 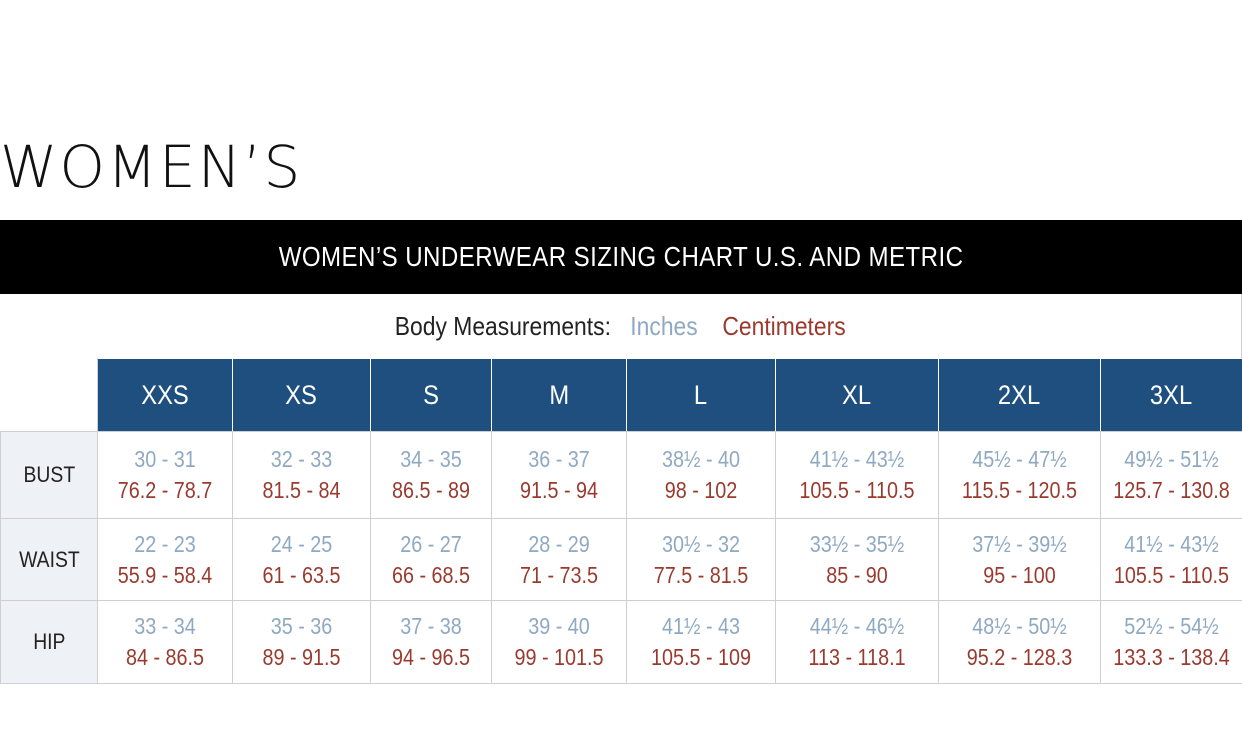 I want to click on table-cell: 44½ - 46½ 113 - 118.1, so click(x=857, y=642).